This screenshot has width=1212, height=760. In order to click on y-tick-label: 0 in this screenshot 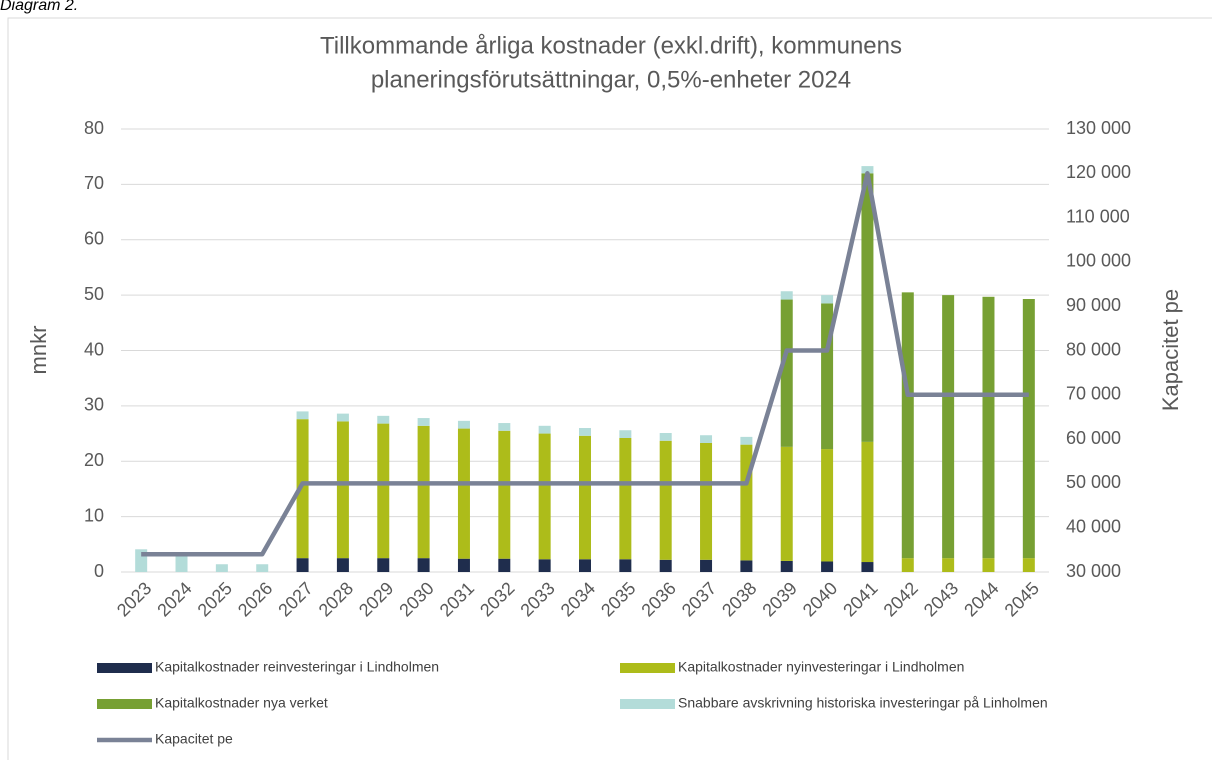, I will do `click(99, 571)`.